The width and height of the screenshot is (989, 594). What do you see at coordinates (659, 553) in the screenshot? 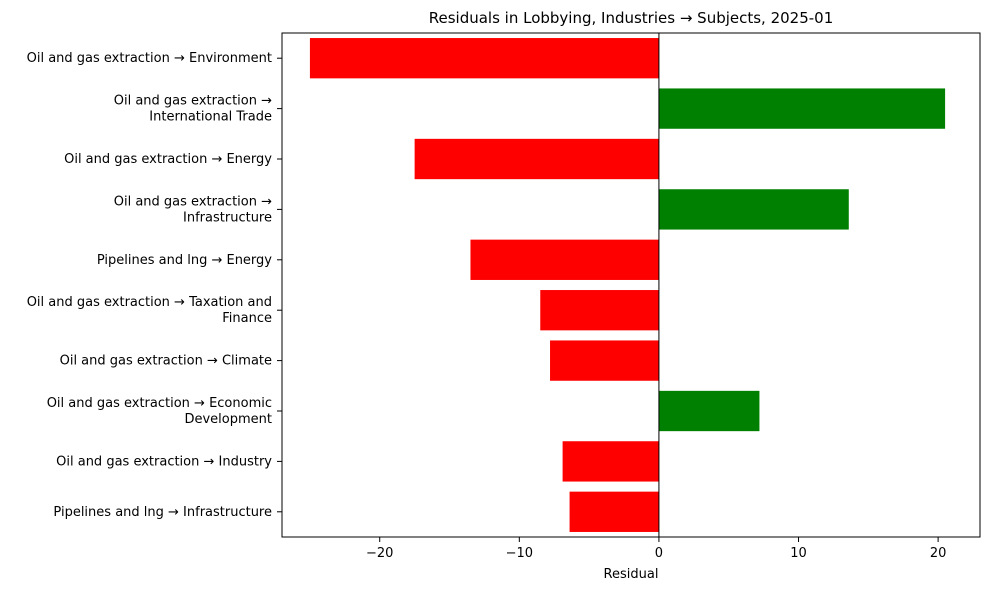
I see `x-tick-label: 0` at bounding box center [659, 553].